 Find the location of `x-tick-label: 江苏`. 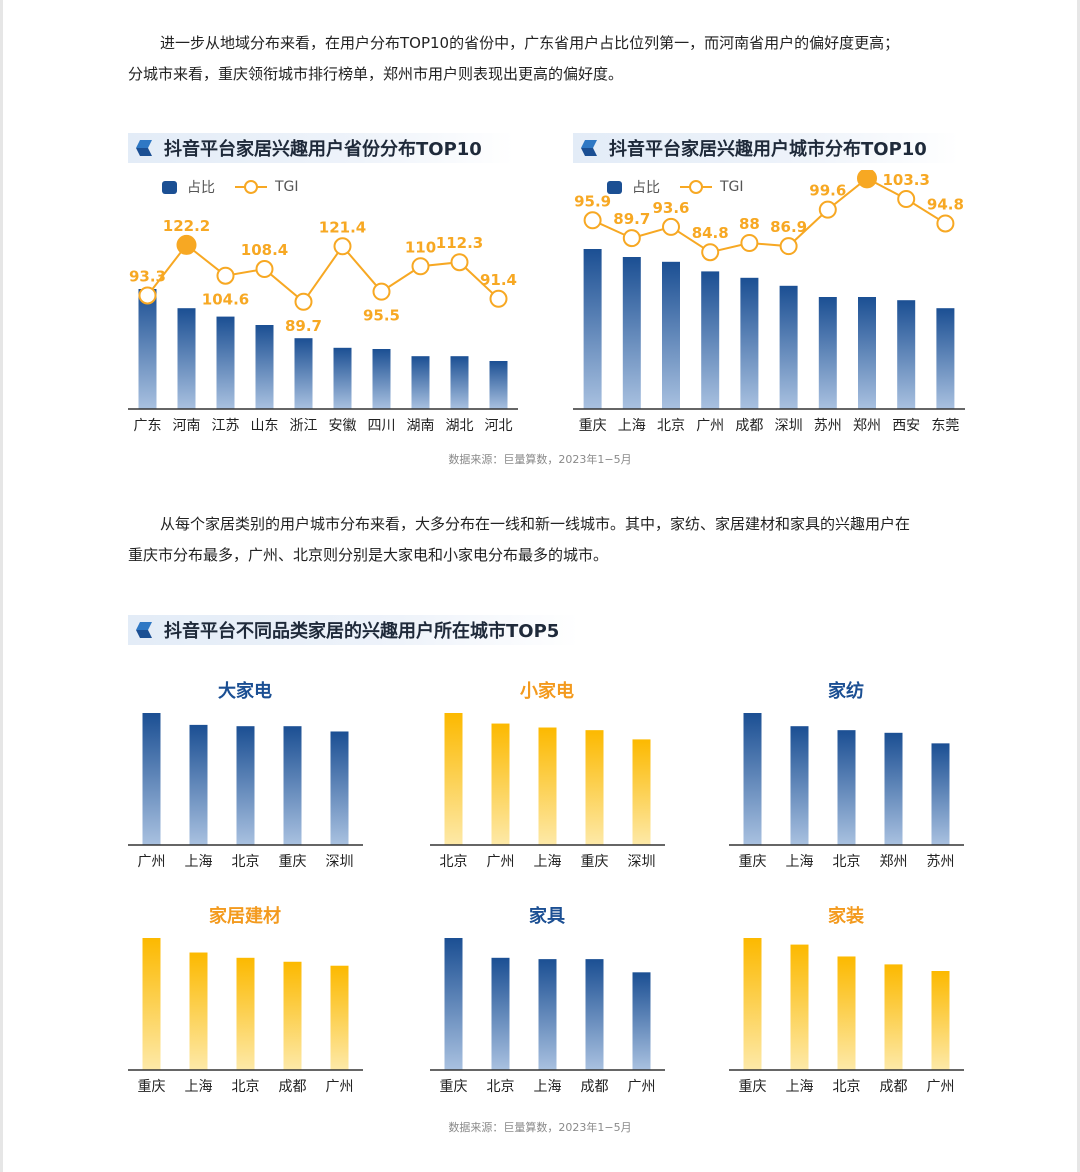

x-tick-label: 江苏 is located at coordinates (226, 426).